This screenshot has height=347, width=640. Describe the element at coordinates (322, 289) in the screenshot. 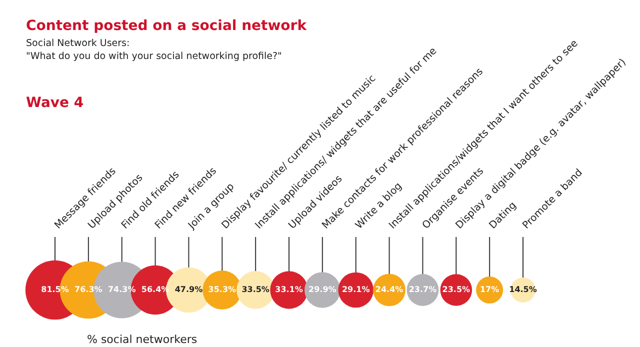

I see `data-label: 29.9%` at that location.